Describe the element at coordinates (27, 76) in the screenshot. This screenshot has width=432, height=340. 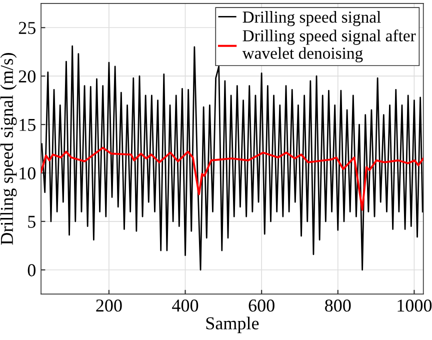
I see `y-tick-label: 20` at that location.